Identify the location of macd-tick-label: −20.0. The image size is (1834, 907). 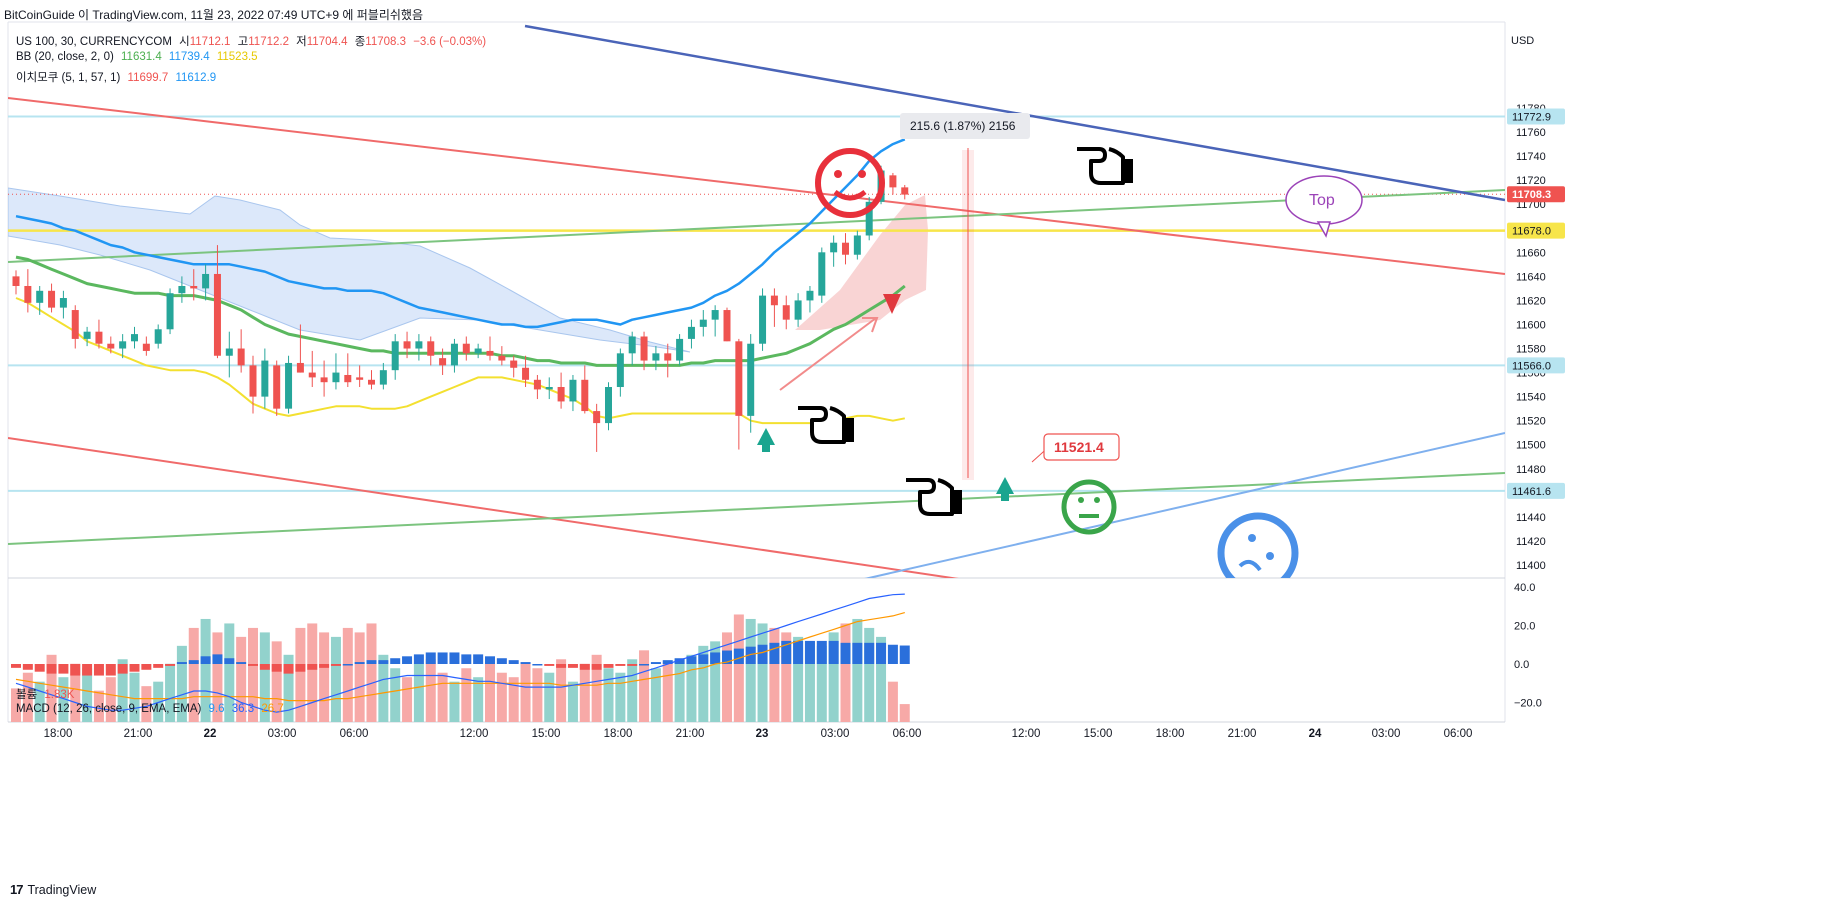
(1528, 704).